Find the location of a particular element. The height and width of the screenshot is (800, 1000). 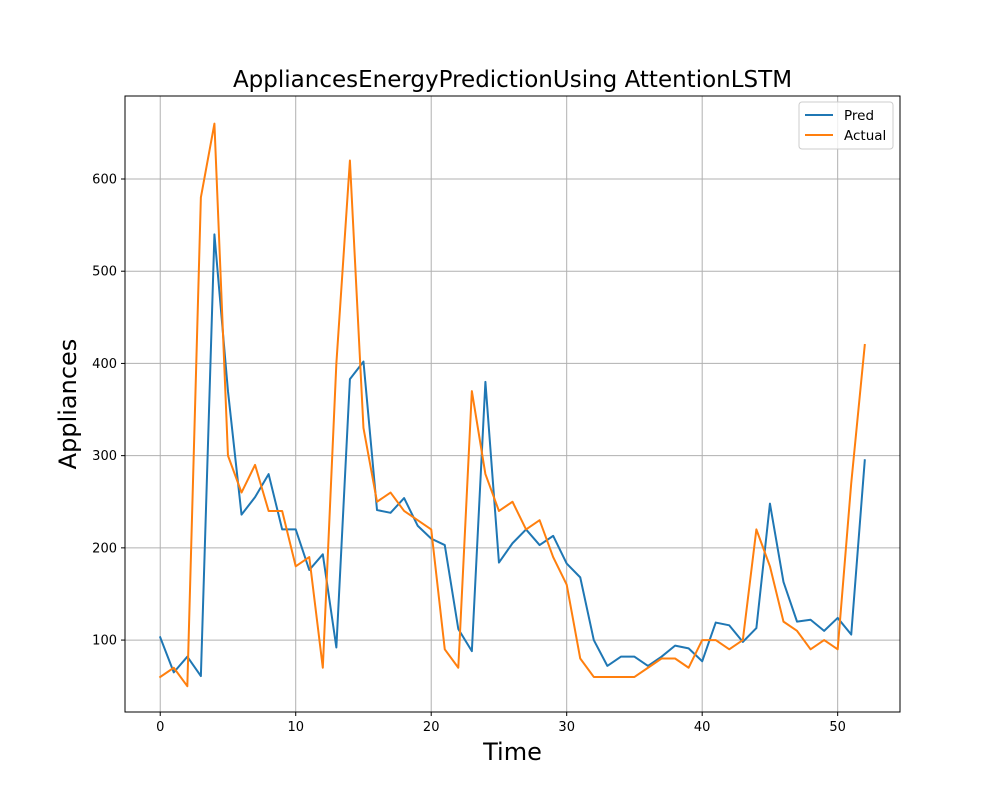

legend-label-pred: Pred is located at coordinates (859, 116).